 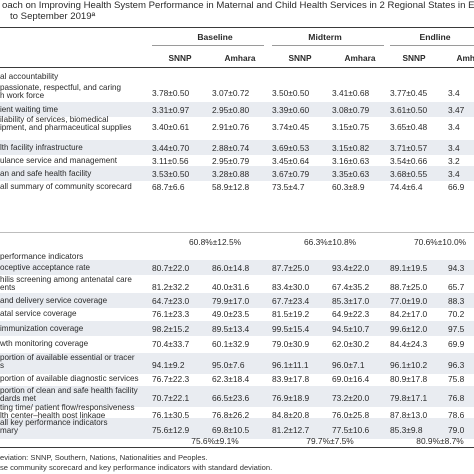 I want to click on row-value: 79.8±17.1, so click(x=409, y=398).